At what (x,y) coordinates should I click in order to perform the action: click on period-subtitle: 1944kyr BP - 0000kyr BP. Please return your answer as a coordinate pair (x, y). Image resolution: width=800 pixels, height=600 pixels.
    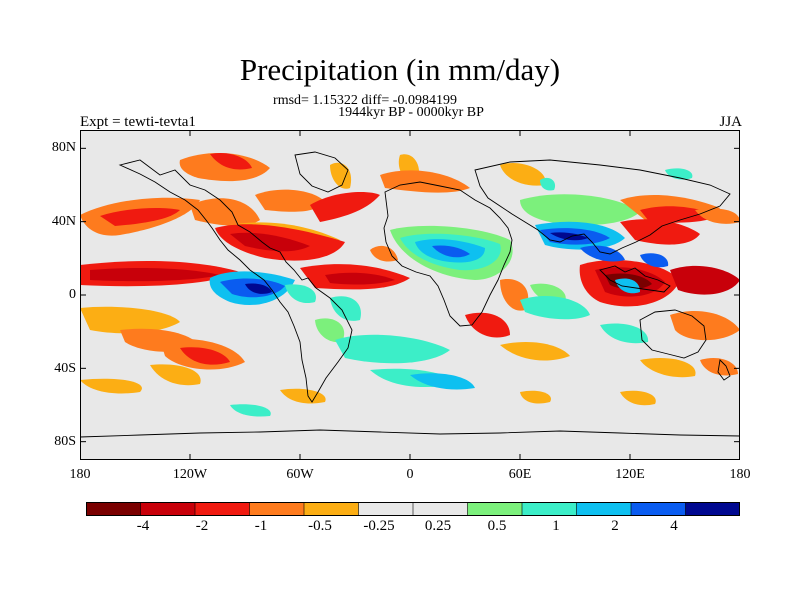
    Looking at the image, I should click on (411, 112).